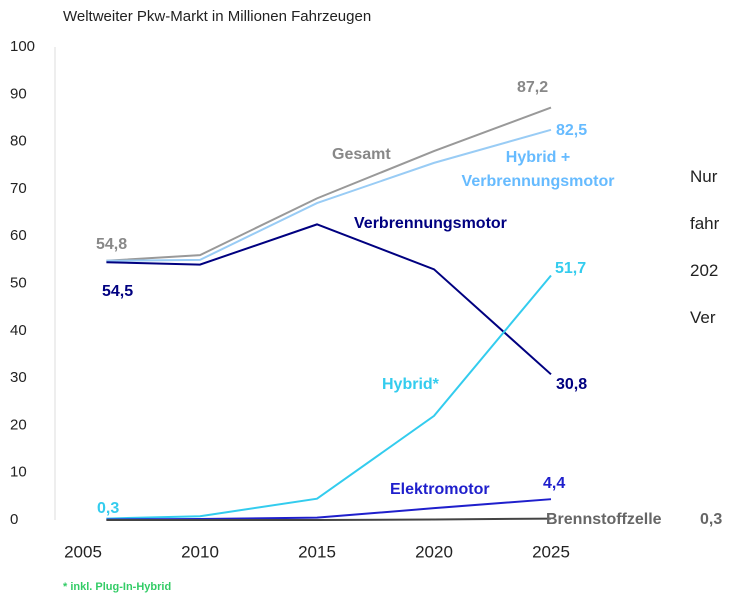  I want to click on y-tick-label: 90, so click(18, 93).